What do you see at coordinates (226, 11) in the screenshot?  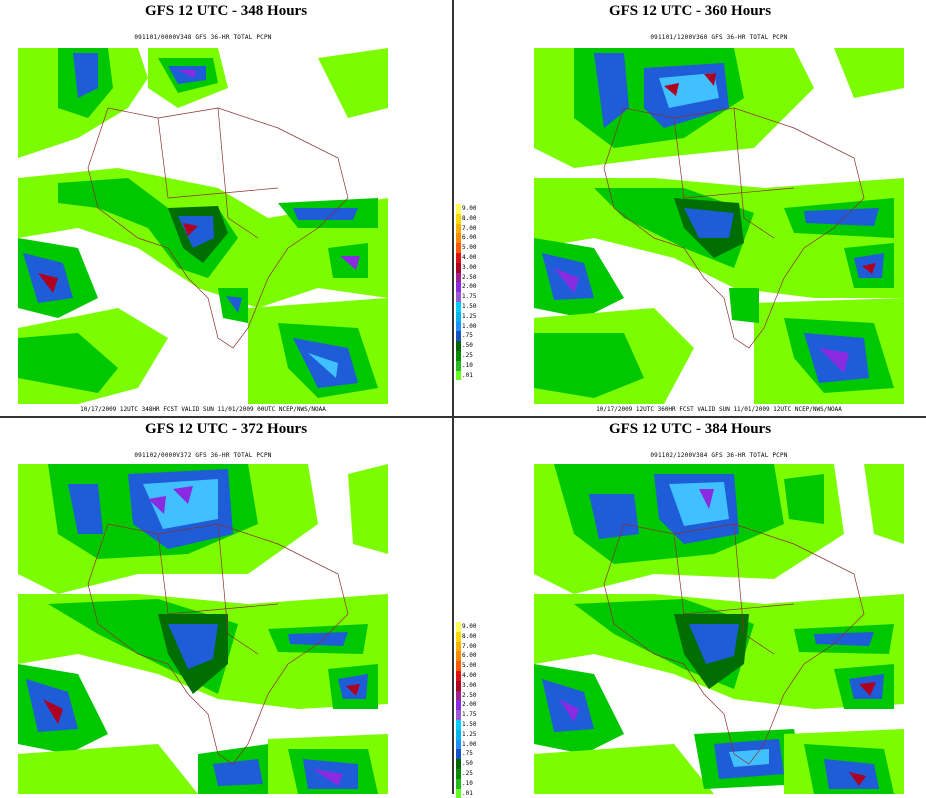 I see `panel-title: GFS 12 UTC - 348 Hours` at bounding box center [226, 11].